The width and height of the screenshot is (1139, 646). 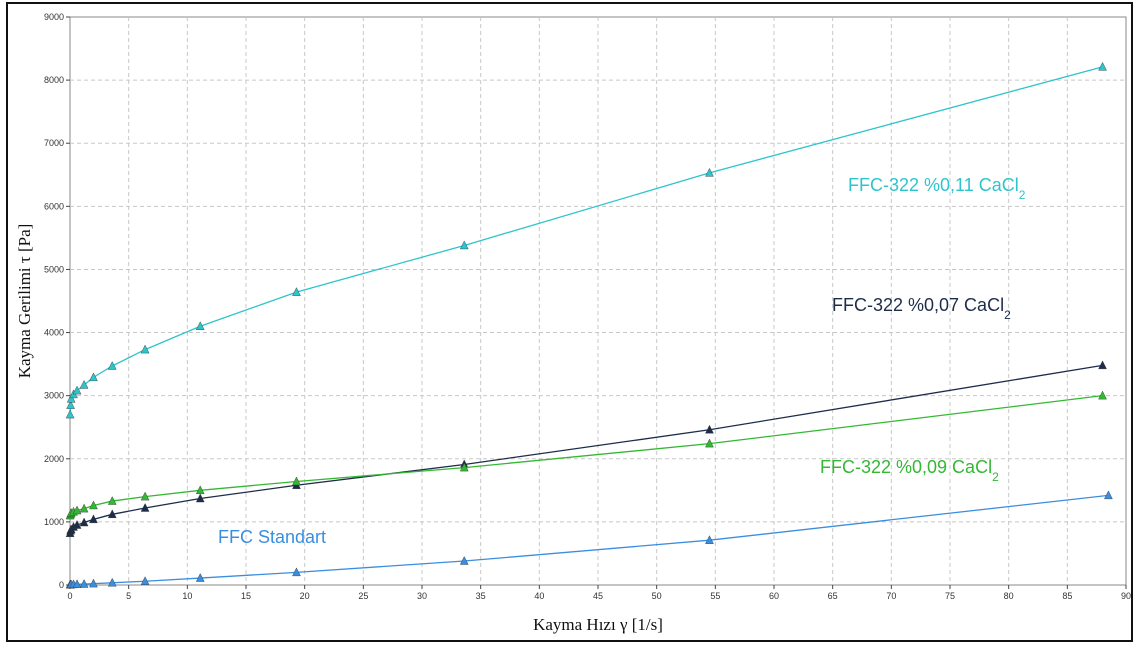 What do you see at coordinates (54, 269) in the screenshot?
I see `y-tick-label: 5000` at bounding box center [54, 269].